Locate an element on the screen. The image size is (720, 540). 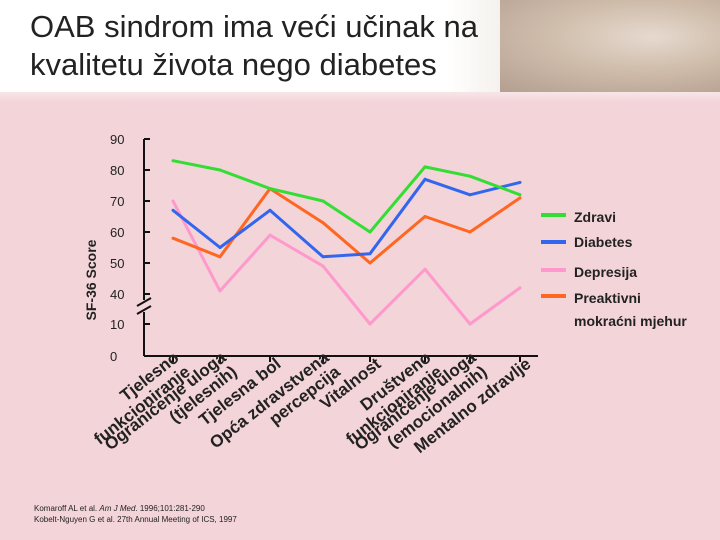
series-line-preaktivni is located at coordinates (346, 226).